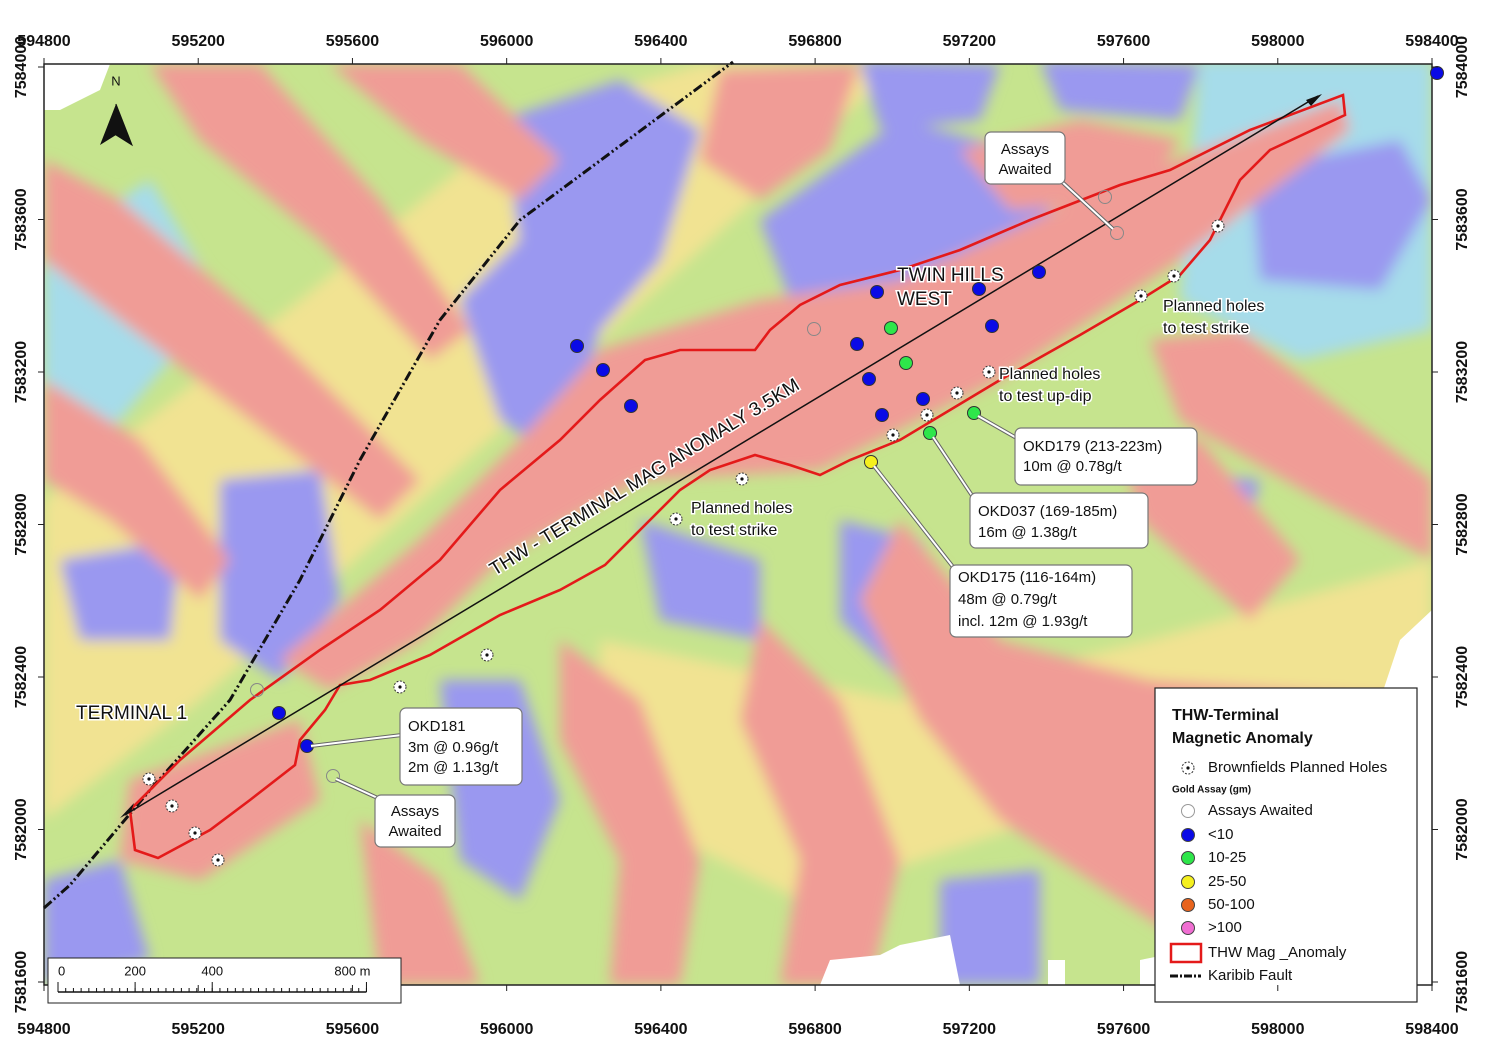  I want to click on callout-text: 3m @ 0.96g/t, so click(453, 747).